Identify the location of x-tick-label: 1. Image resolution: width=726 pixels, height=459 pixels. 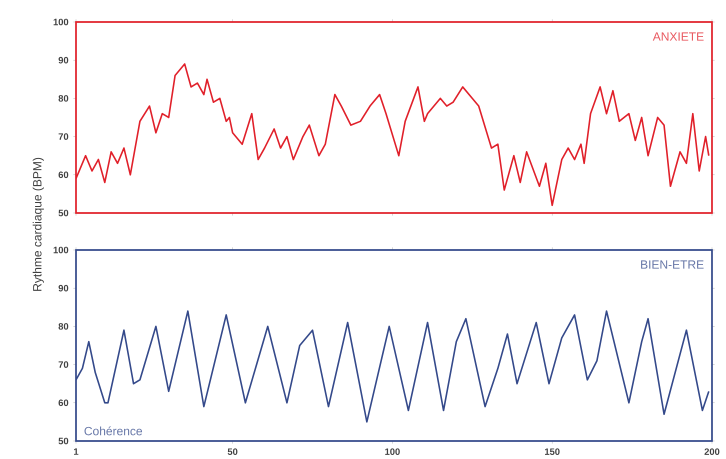
(76, 451).